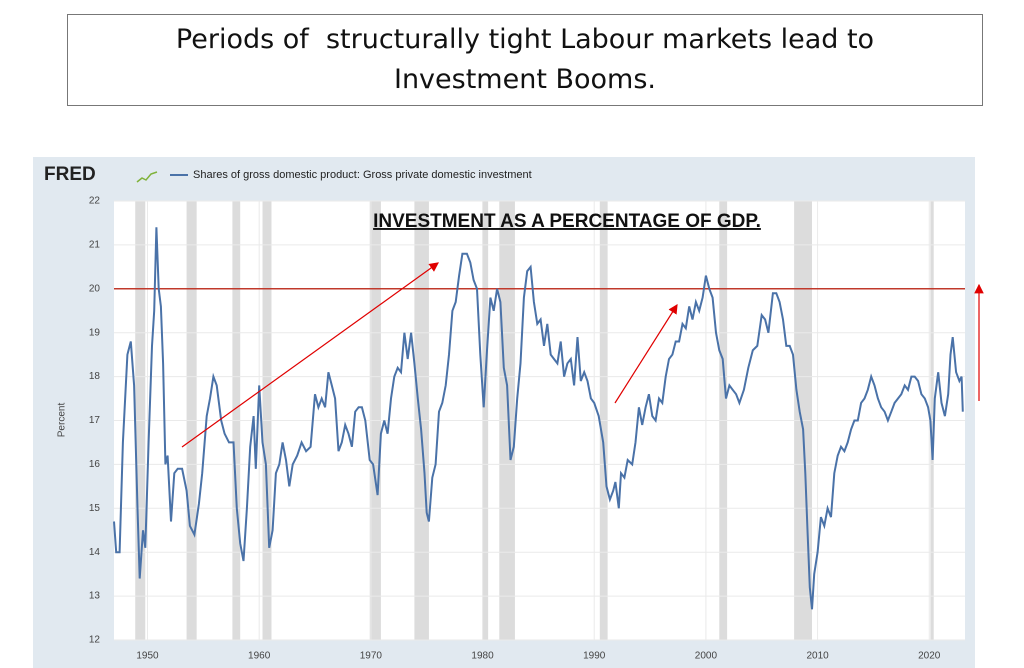 This screenshot has height=668, width=1024. What do you see at coordinates (95, 552) in the screenshot?
I see `y-tick-label: 14` at bounding box center [95, 552].